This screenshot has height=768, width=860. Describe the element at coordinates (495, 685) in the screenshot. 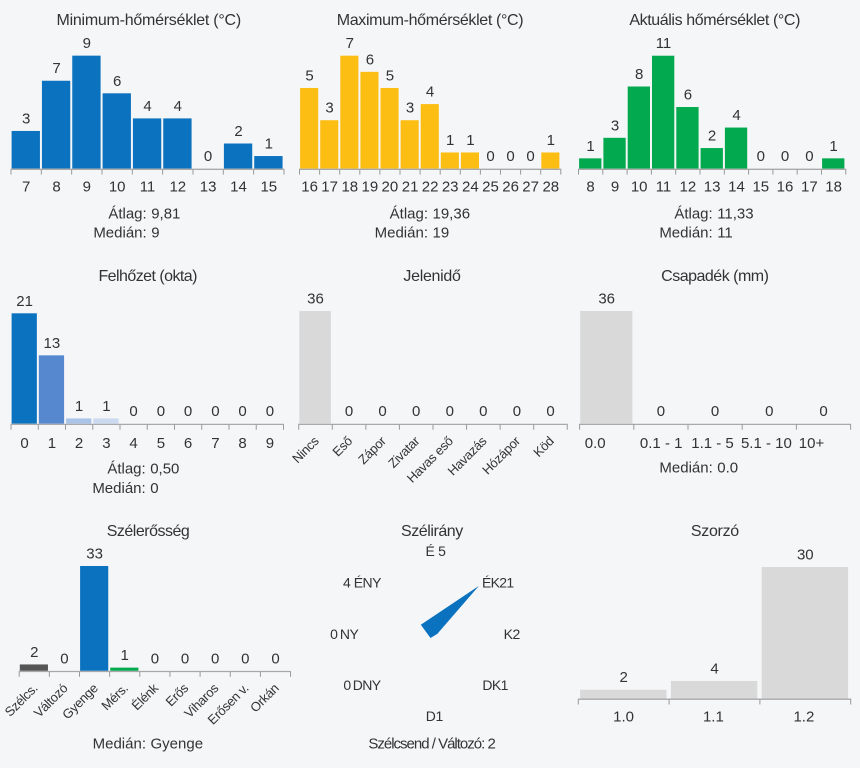

I see `svg-text: DK1` at that location.